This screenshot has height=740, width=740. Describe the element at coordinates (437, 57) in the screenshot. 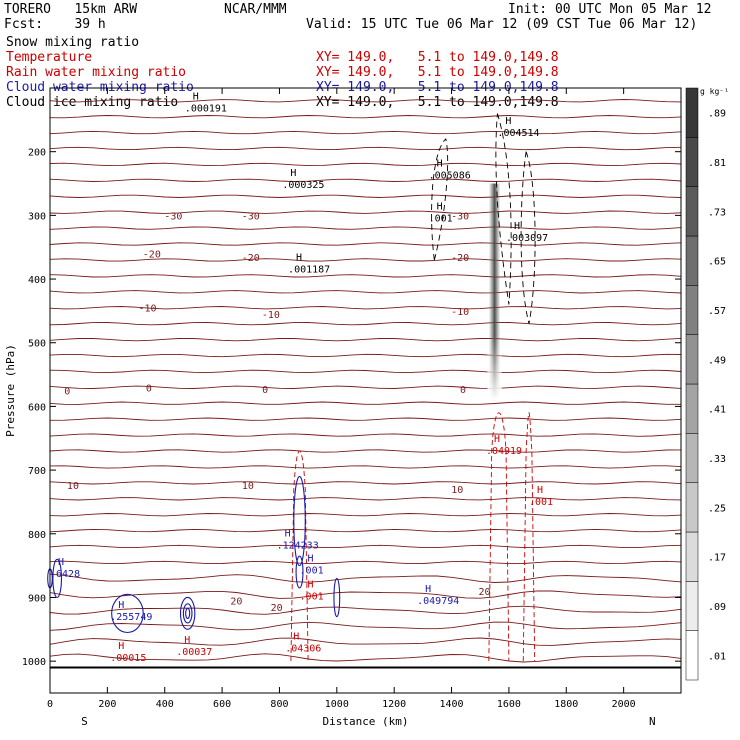

I see `field-temperature-xy: XY= 149.0, 5.1 to 149.0,149.8` at that location.